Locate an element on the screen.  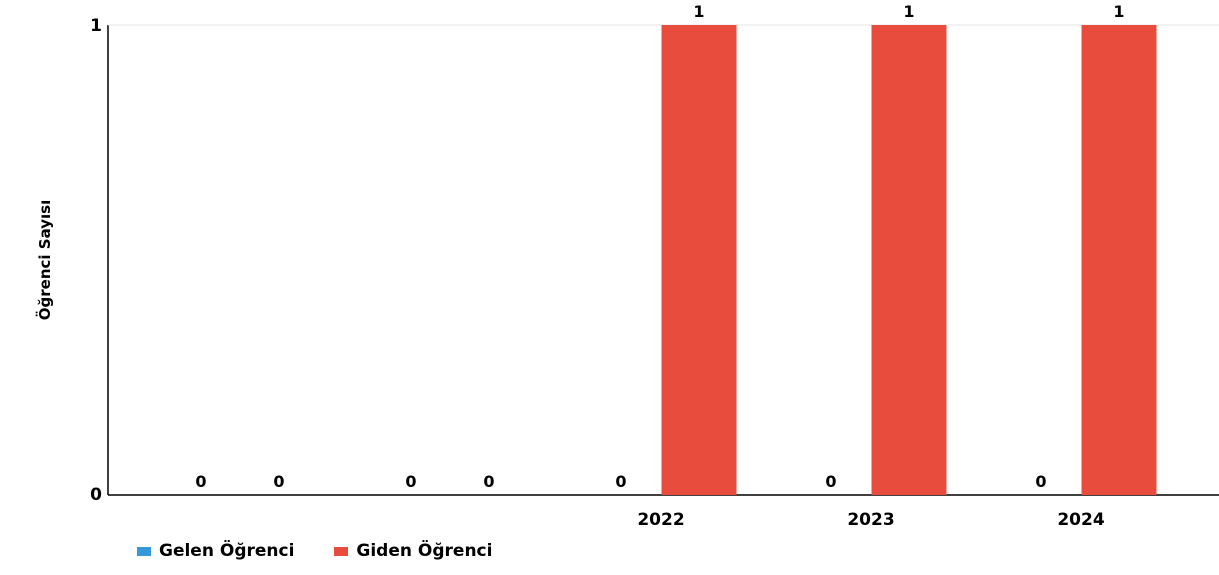
value-label-gelen-1: 0 is located at coordinates (410, 481).